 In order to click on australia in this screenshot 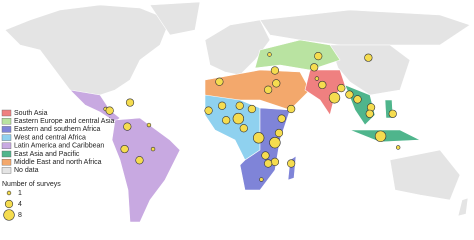, I will do `click(425, 175)`.